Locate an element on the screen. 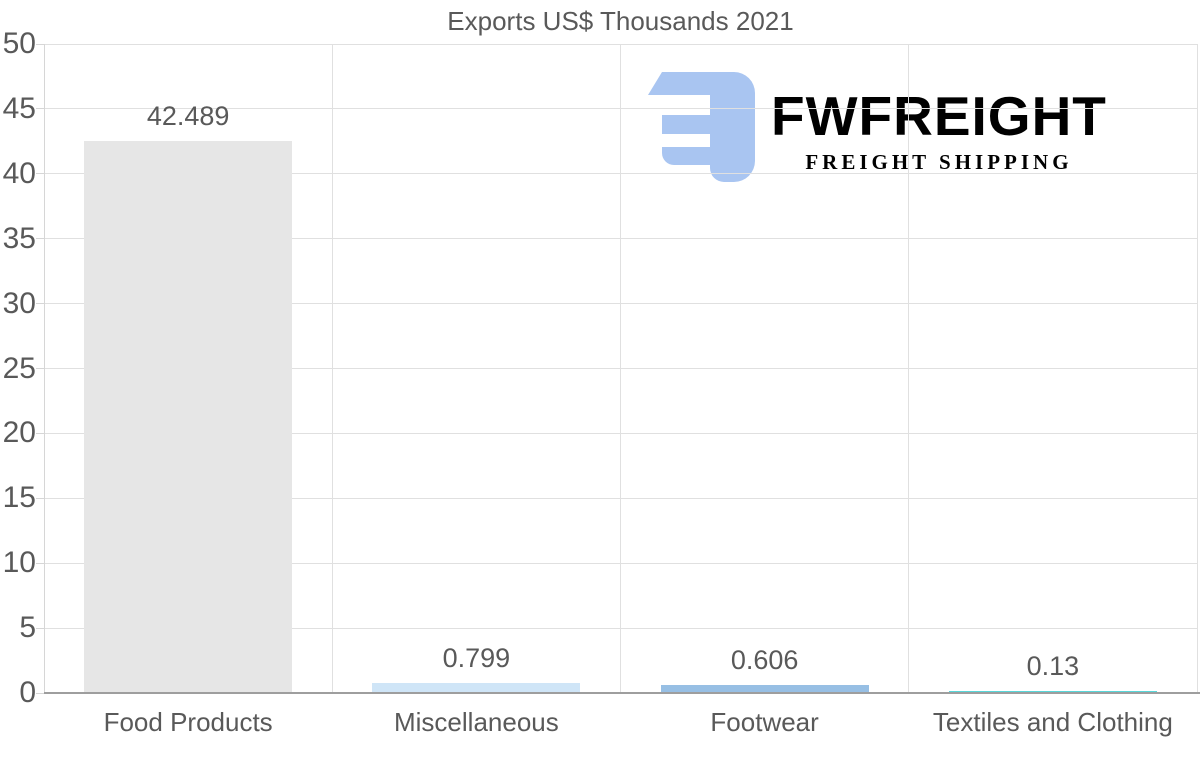 The height and width of the screenshot is (763, 1200). y-tick-label: 10 is located at coordinates (19, 563).